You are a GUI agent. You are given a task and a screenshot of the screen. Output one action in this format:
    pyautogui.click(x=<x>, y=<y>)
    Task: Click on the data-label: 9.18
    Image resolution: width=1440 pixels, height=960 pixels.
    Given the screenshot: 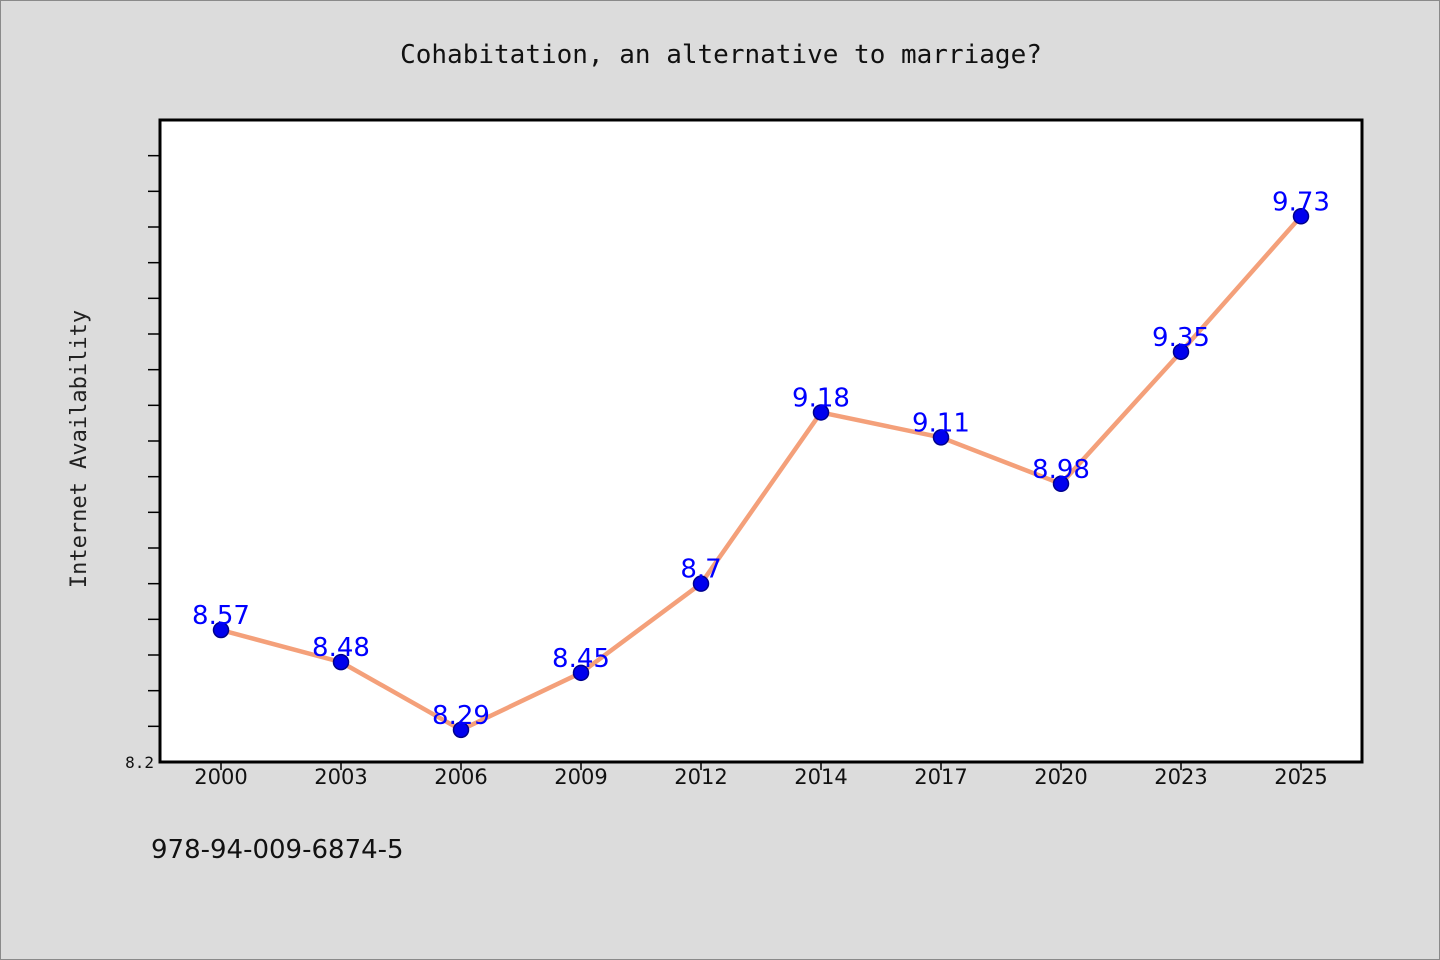 What is the action you would take?
    pyautogui.click(x=821, y=398)
    